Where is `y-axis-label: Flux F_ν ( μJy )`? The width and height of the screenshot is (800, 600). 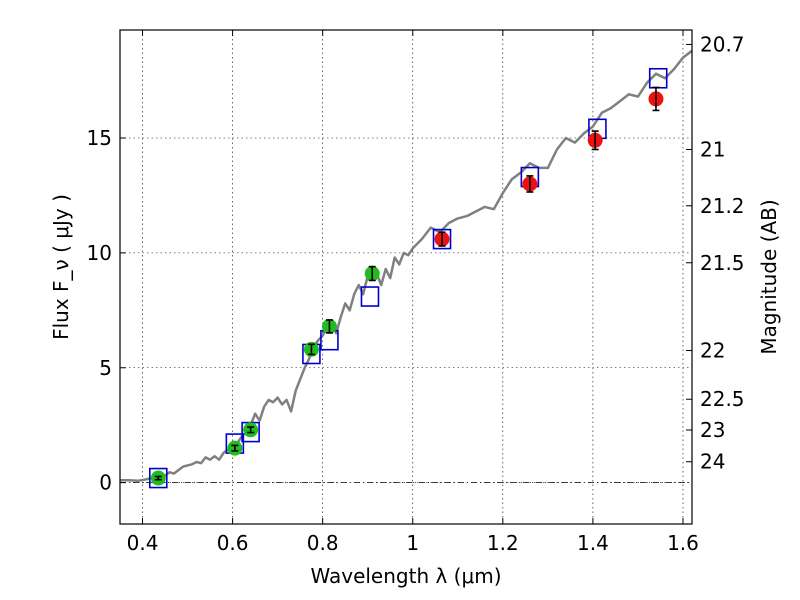 y-axis-label: Flux F_ν ( μJy ) is located at coordinates (61, 267).